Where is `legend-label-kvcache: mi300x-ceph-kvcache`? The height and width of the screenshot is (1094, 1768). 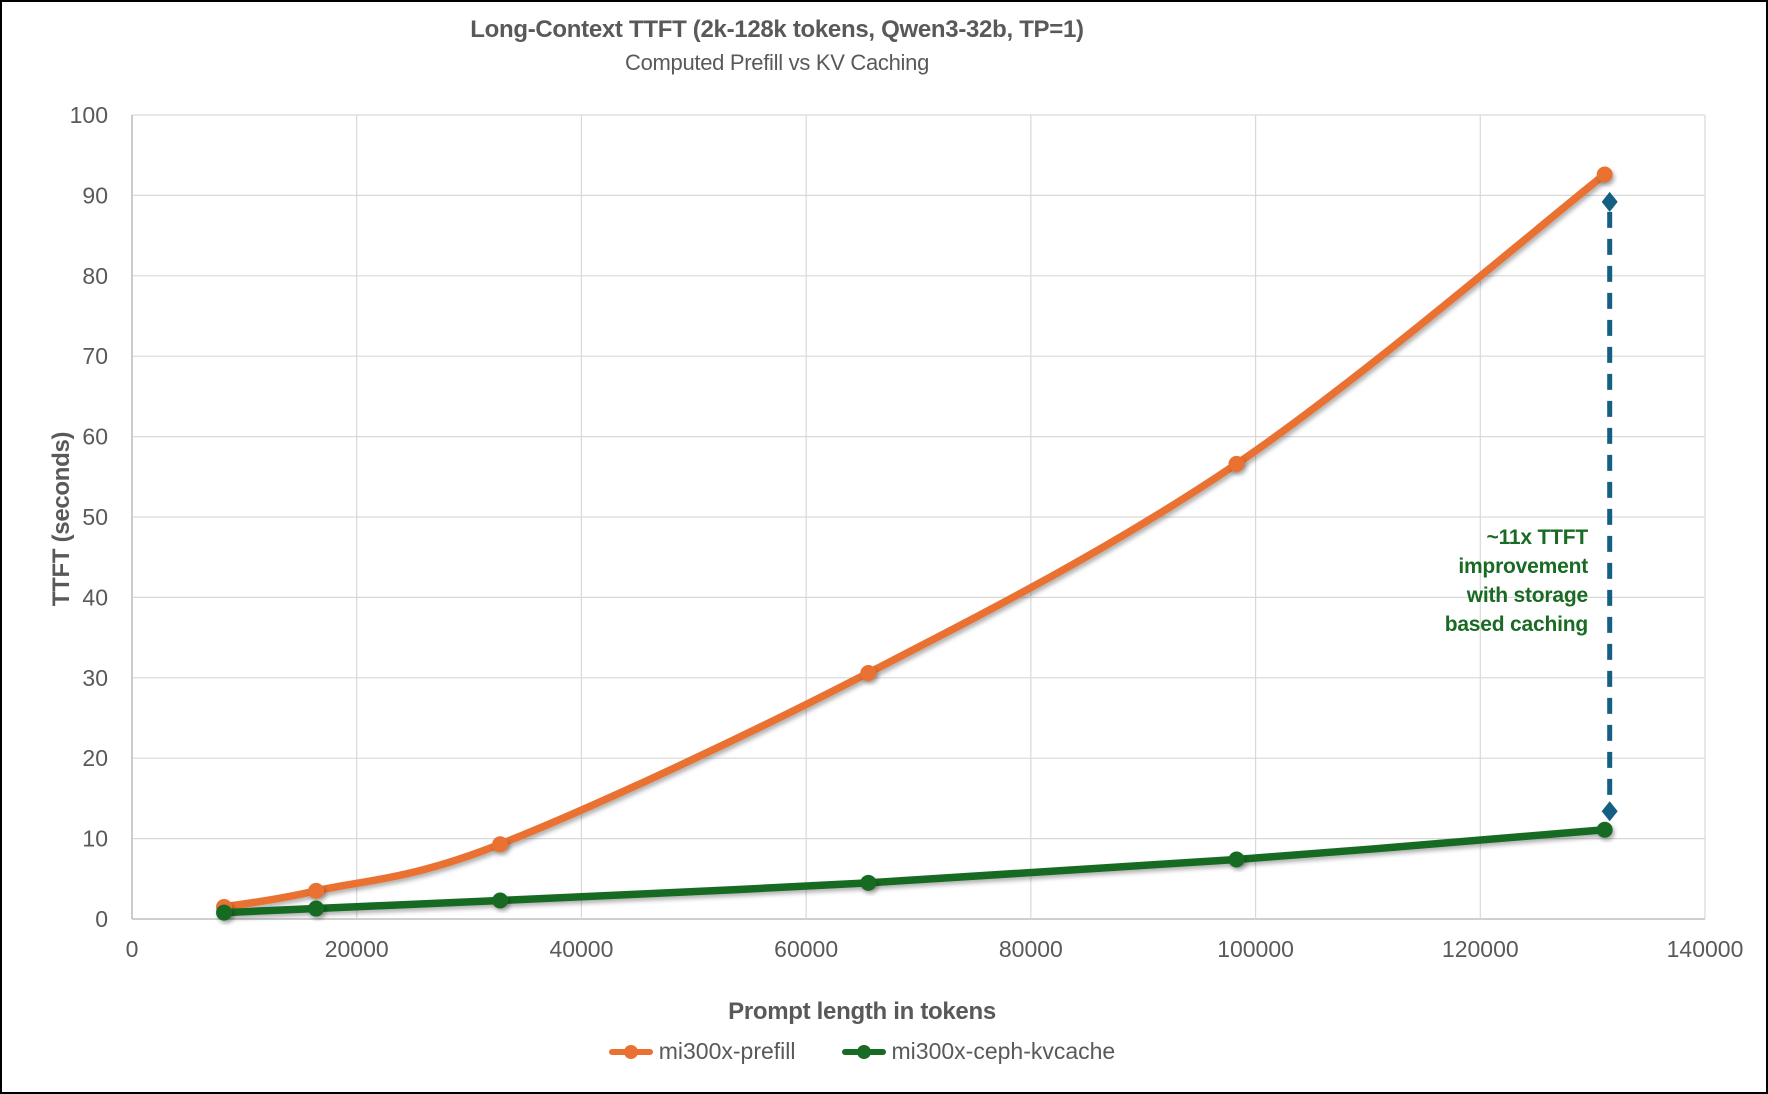
legend-label-kvcache: mi300x-ceph-kvcache is located at coordinates (1003, 1051).